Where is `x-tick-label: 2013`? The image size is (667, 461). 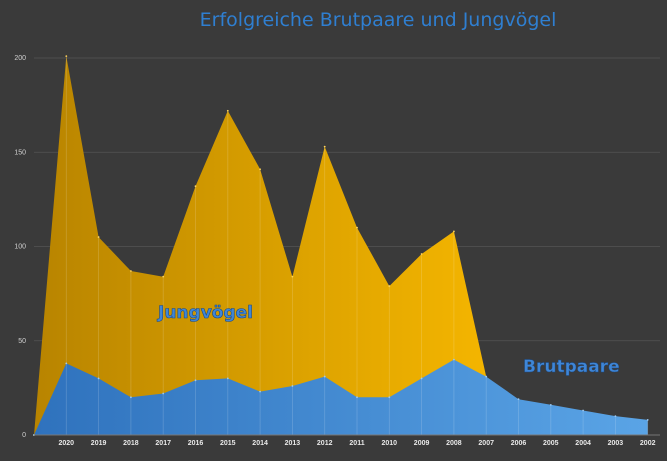 x-tick-label: 2013 is located at coordinates (293, 443).